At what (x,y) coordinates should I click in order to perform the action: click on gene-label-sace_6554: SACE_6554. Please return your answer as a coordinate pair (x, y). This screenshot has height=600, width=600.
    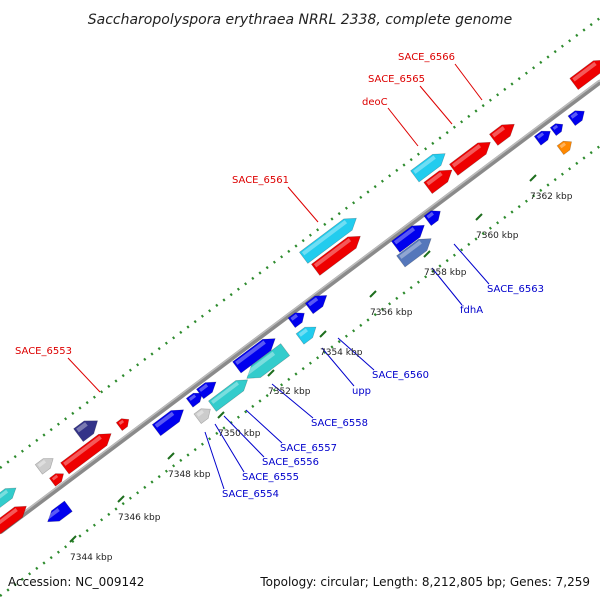
    Looking at the image, I should click on (250, 494).